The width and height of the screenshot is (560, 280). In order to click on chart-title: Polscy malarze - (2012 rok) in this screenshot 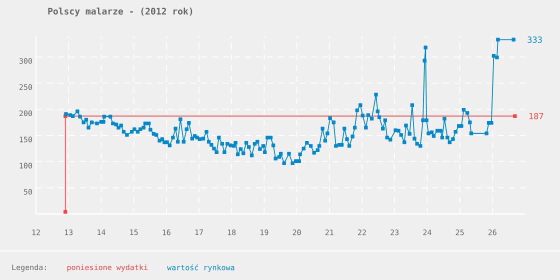, I will do `click(120, 12)`.